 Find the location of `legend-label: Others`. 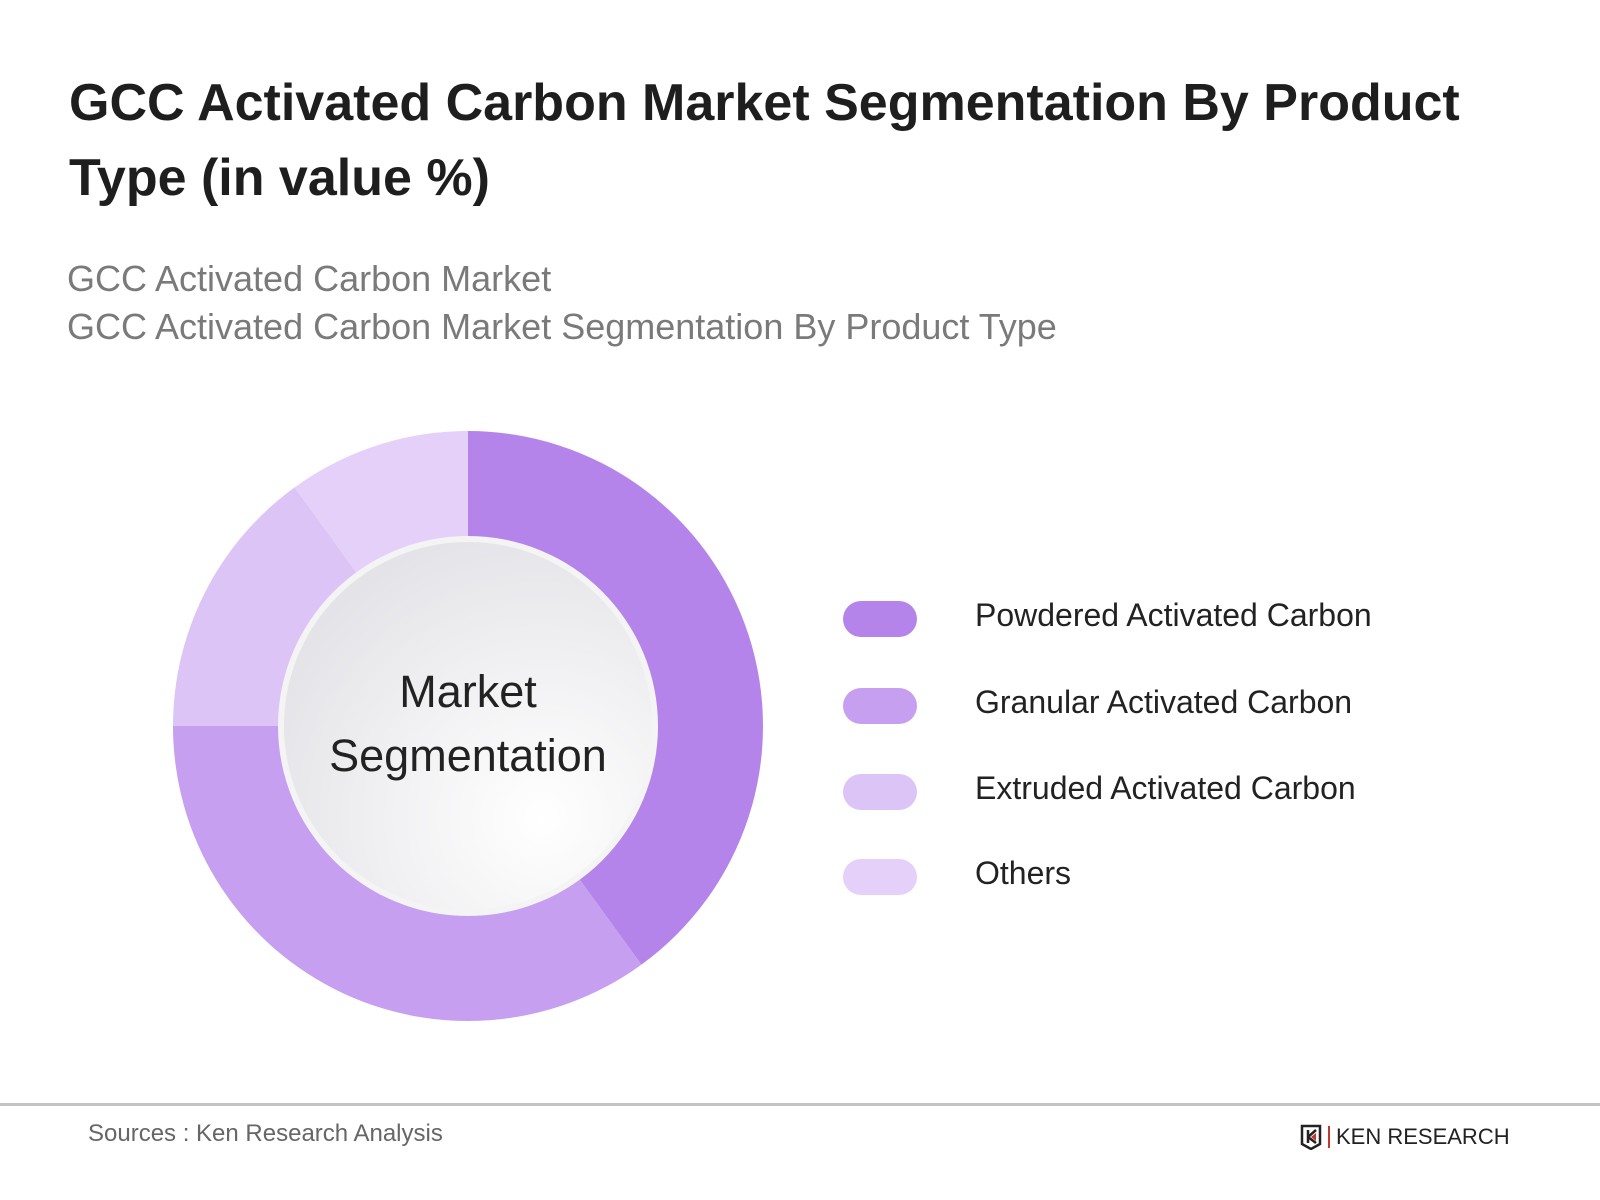

legend-label: Others is located at coordinates (1023, 873).